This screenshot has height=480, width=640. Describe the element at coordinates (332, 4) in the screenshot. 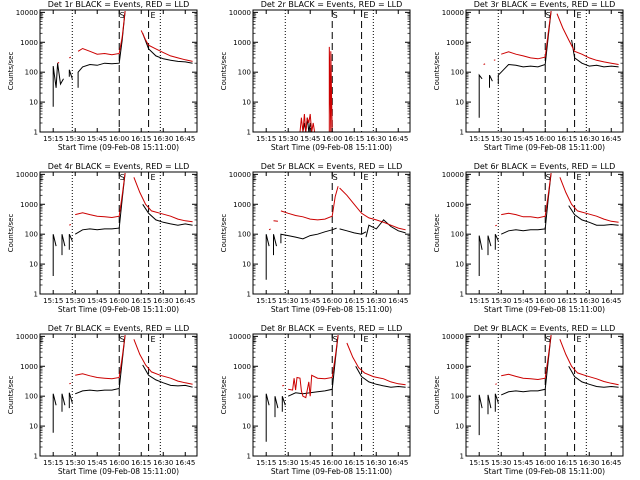

I see `panel-title: Det 2r BLACK = Events, RED = LLD` at that location.